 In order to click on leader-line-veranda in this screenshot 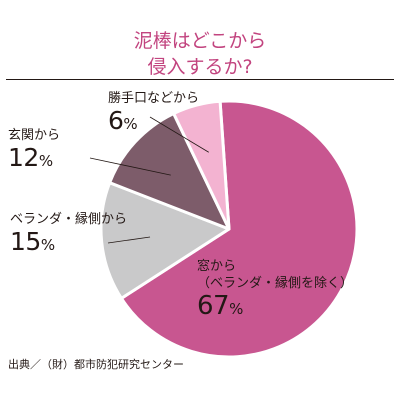, I will do `click(129, 240)`.